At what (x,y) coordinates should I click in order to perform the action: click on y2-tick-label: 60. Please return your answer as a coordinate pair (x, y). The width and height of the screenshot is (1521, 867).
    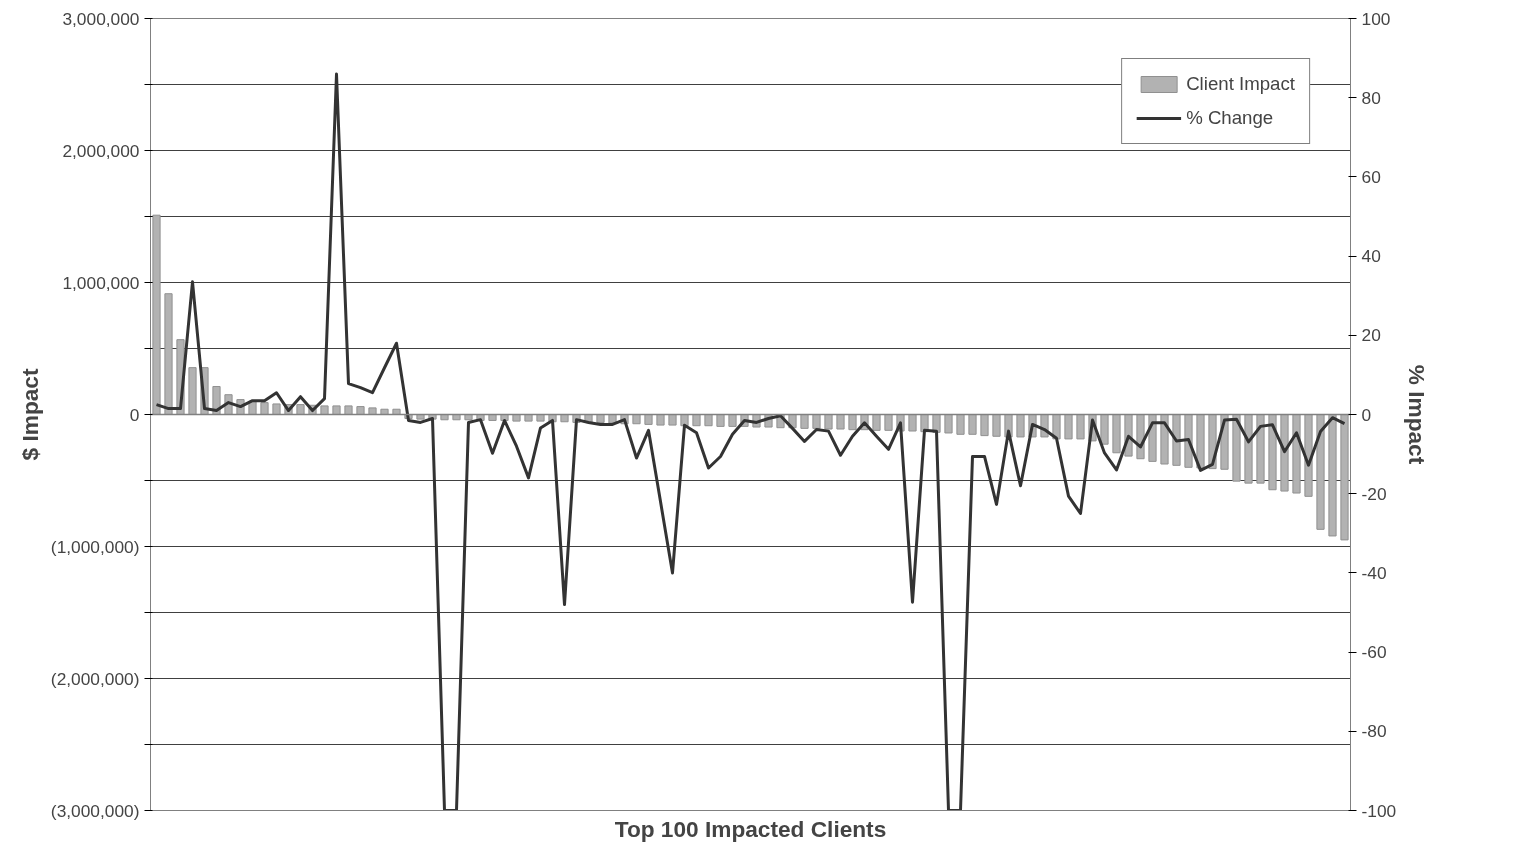
    Looking at the image, I should click on (1371, 176).